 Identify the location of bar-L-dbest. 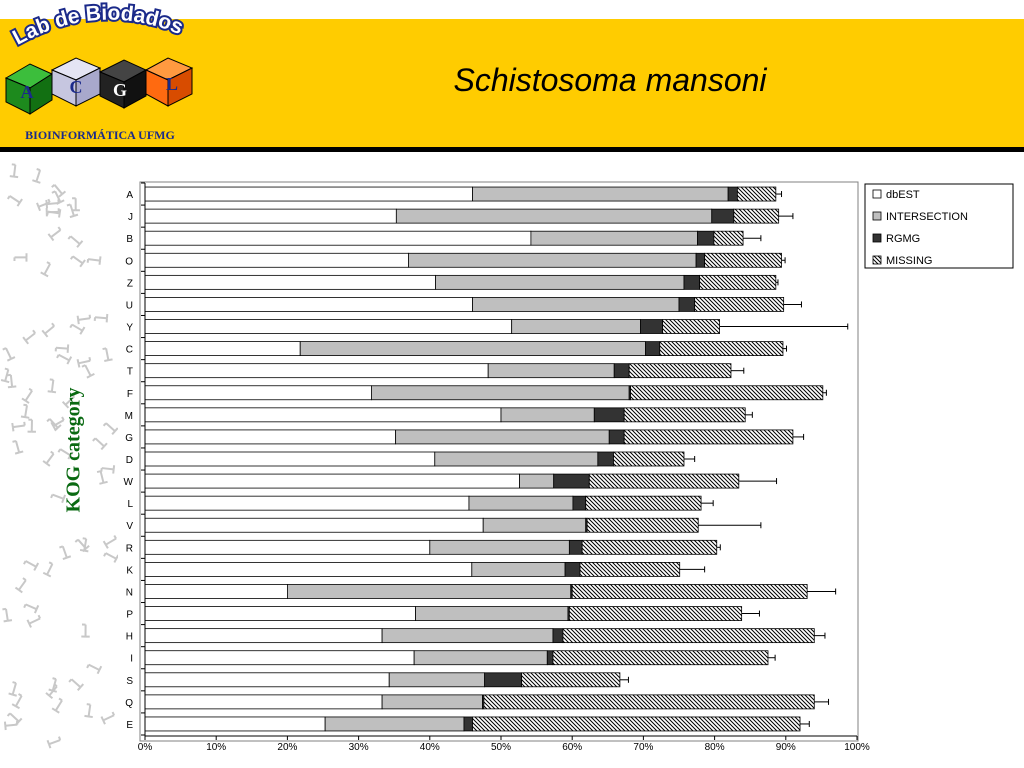
(307, 503).